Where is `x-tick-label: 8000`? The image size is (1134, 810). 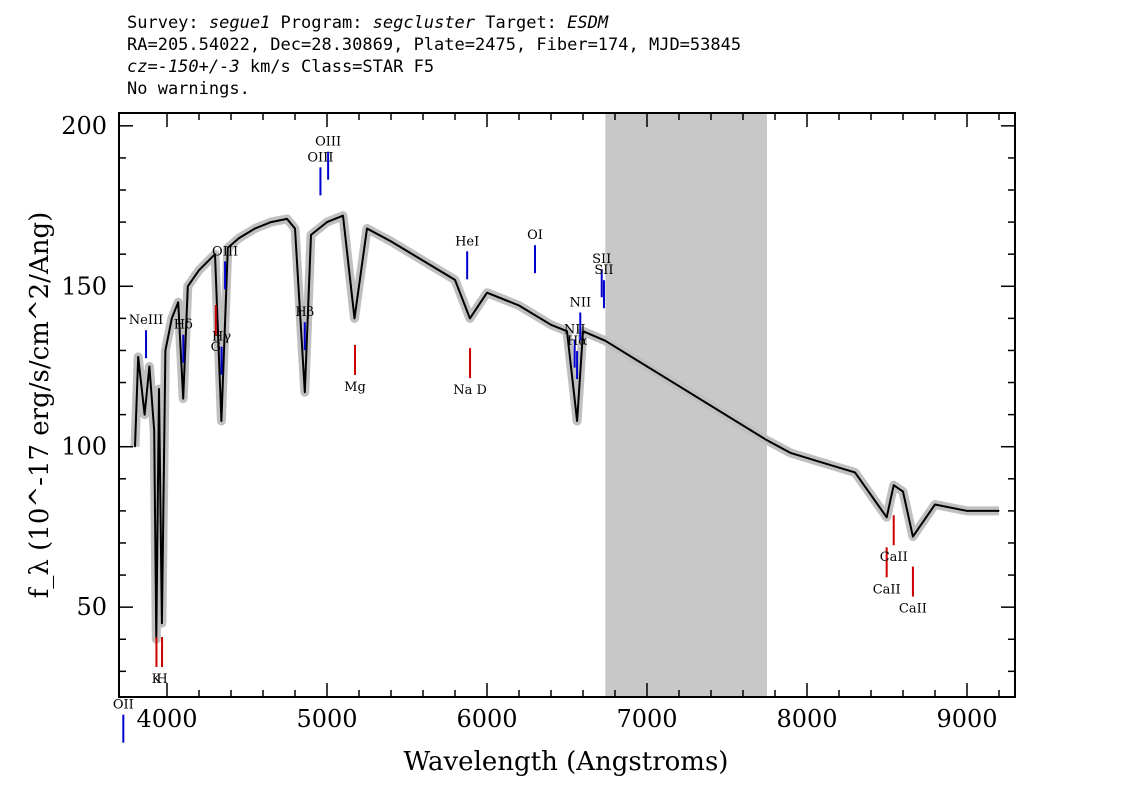
x-tick-label: 8000 is located at coordinates (806, 719).